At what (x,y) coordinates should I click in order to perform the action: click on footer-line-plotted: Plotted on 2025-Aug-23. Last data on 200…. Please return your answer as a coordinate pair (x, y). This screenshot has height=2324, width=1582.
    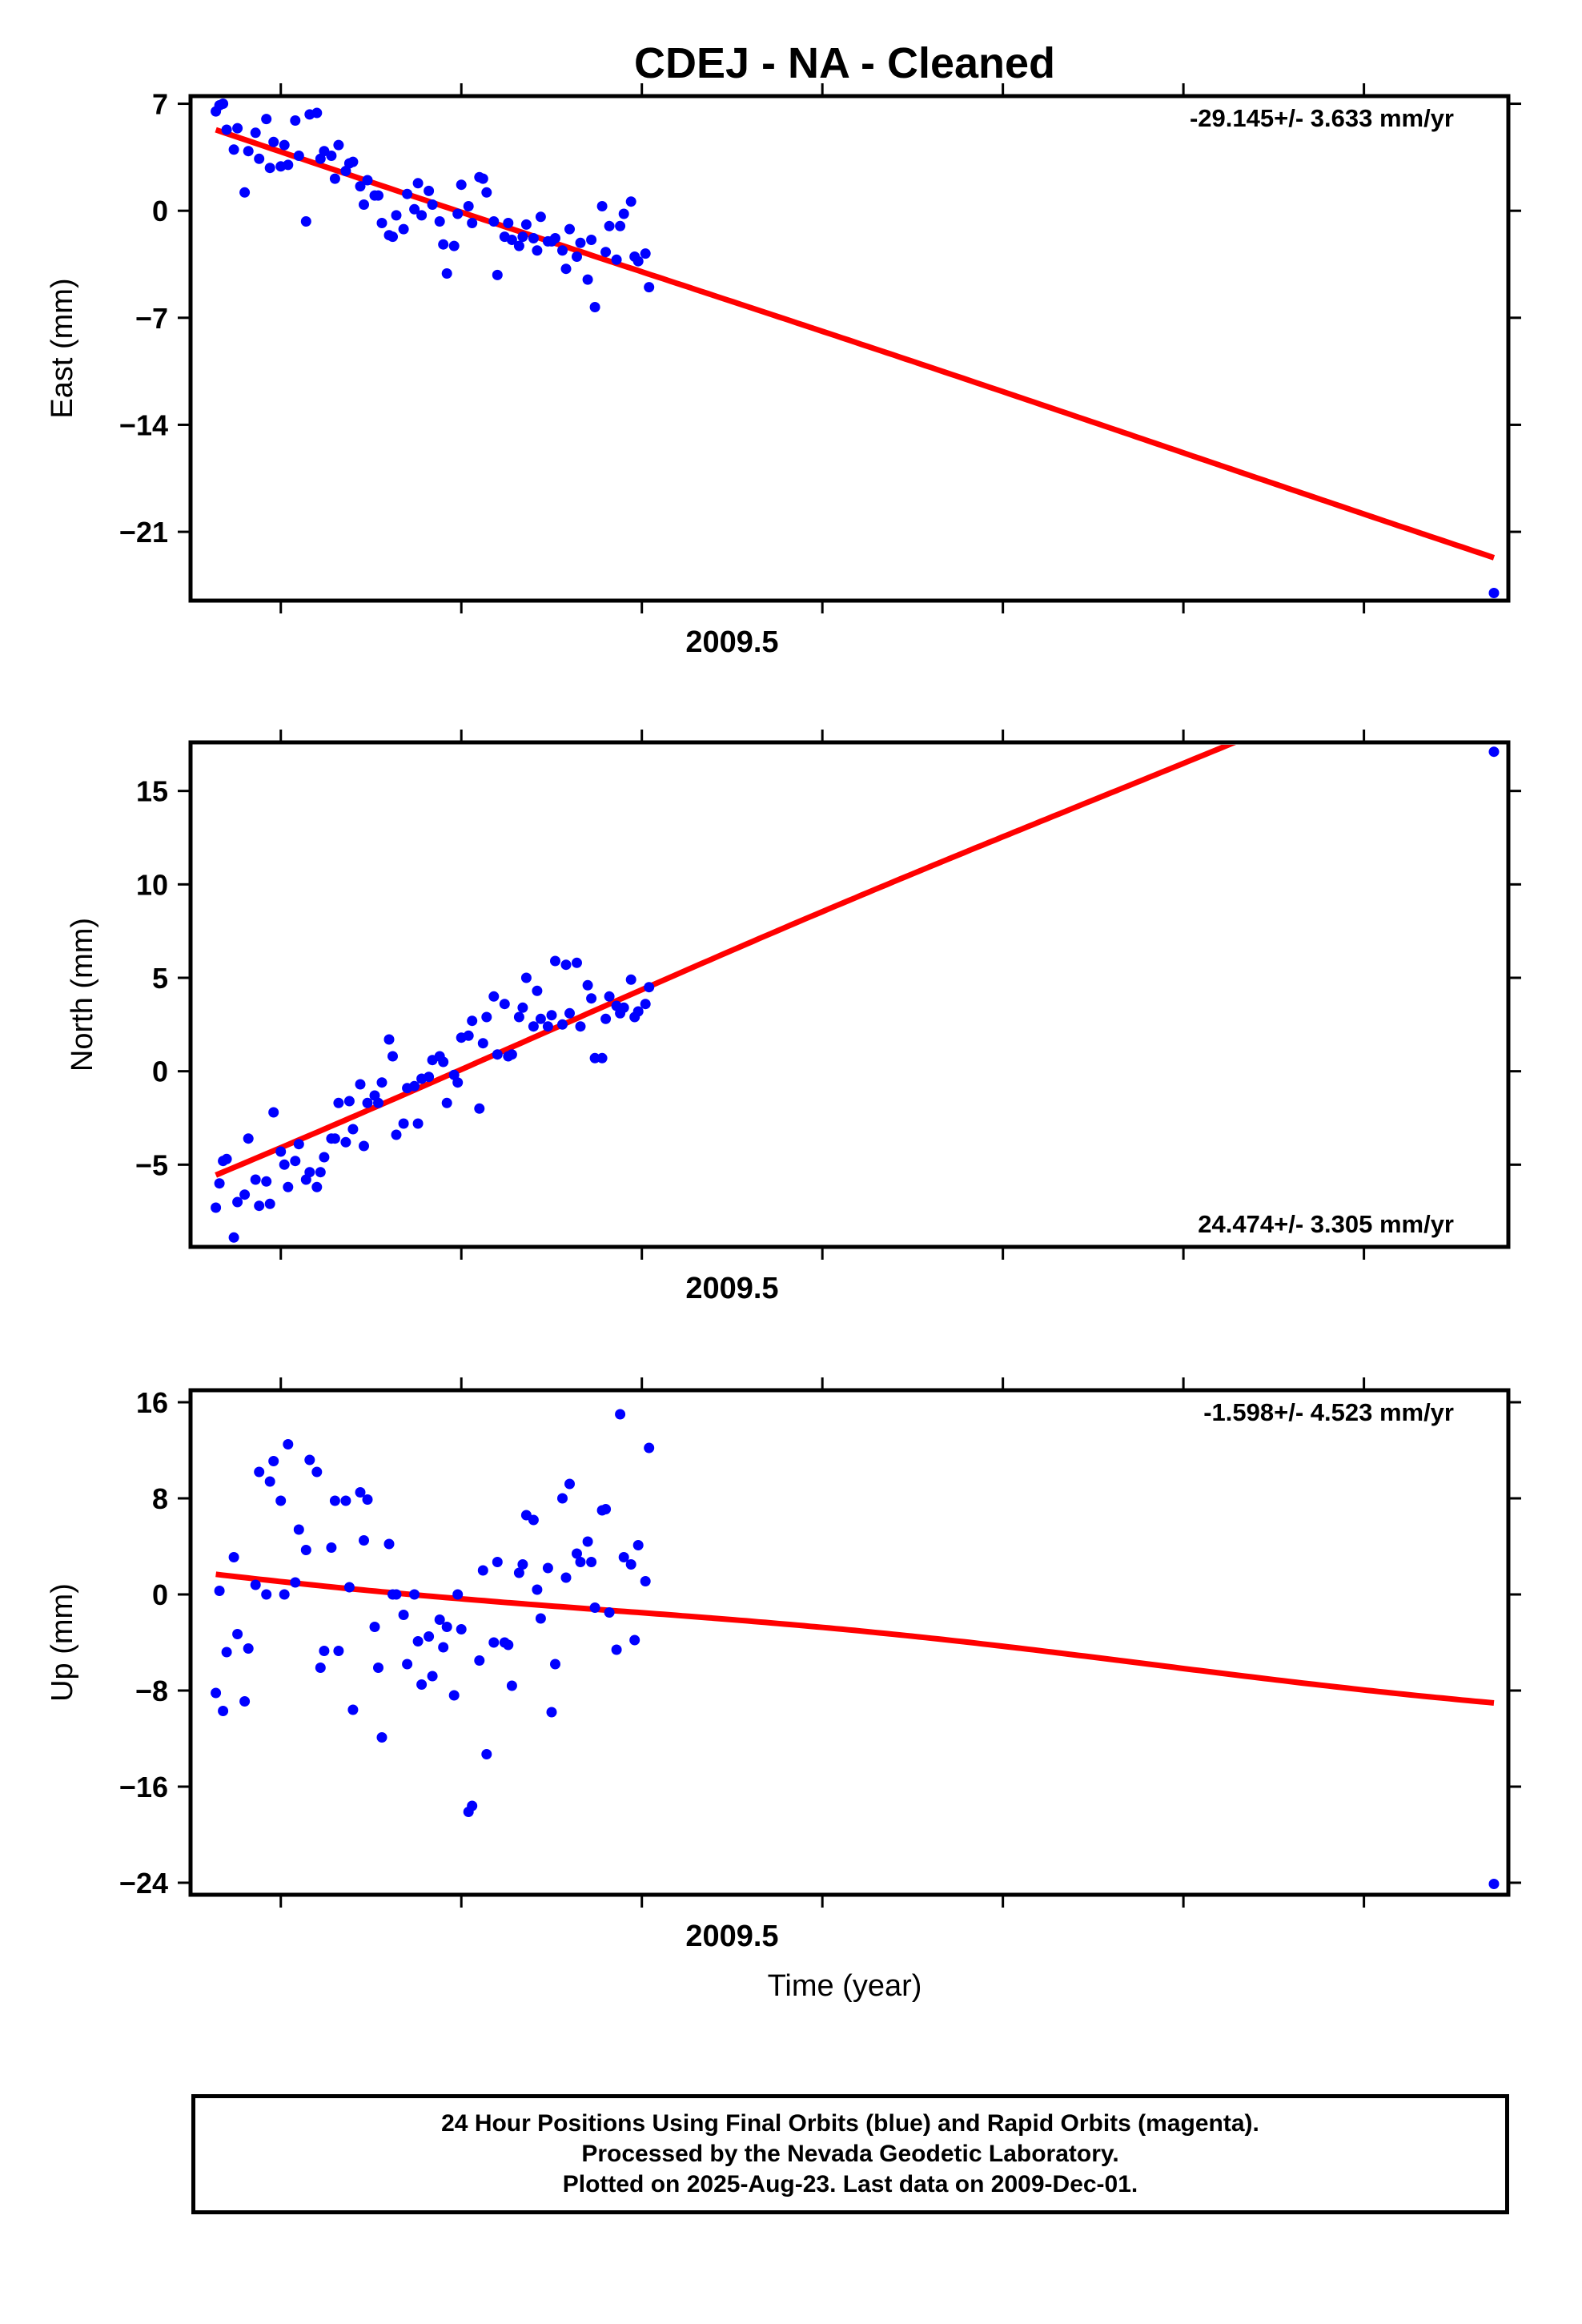
    Looking at the image, I should click on (850, 2184).